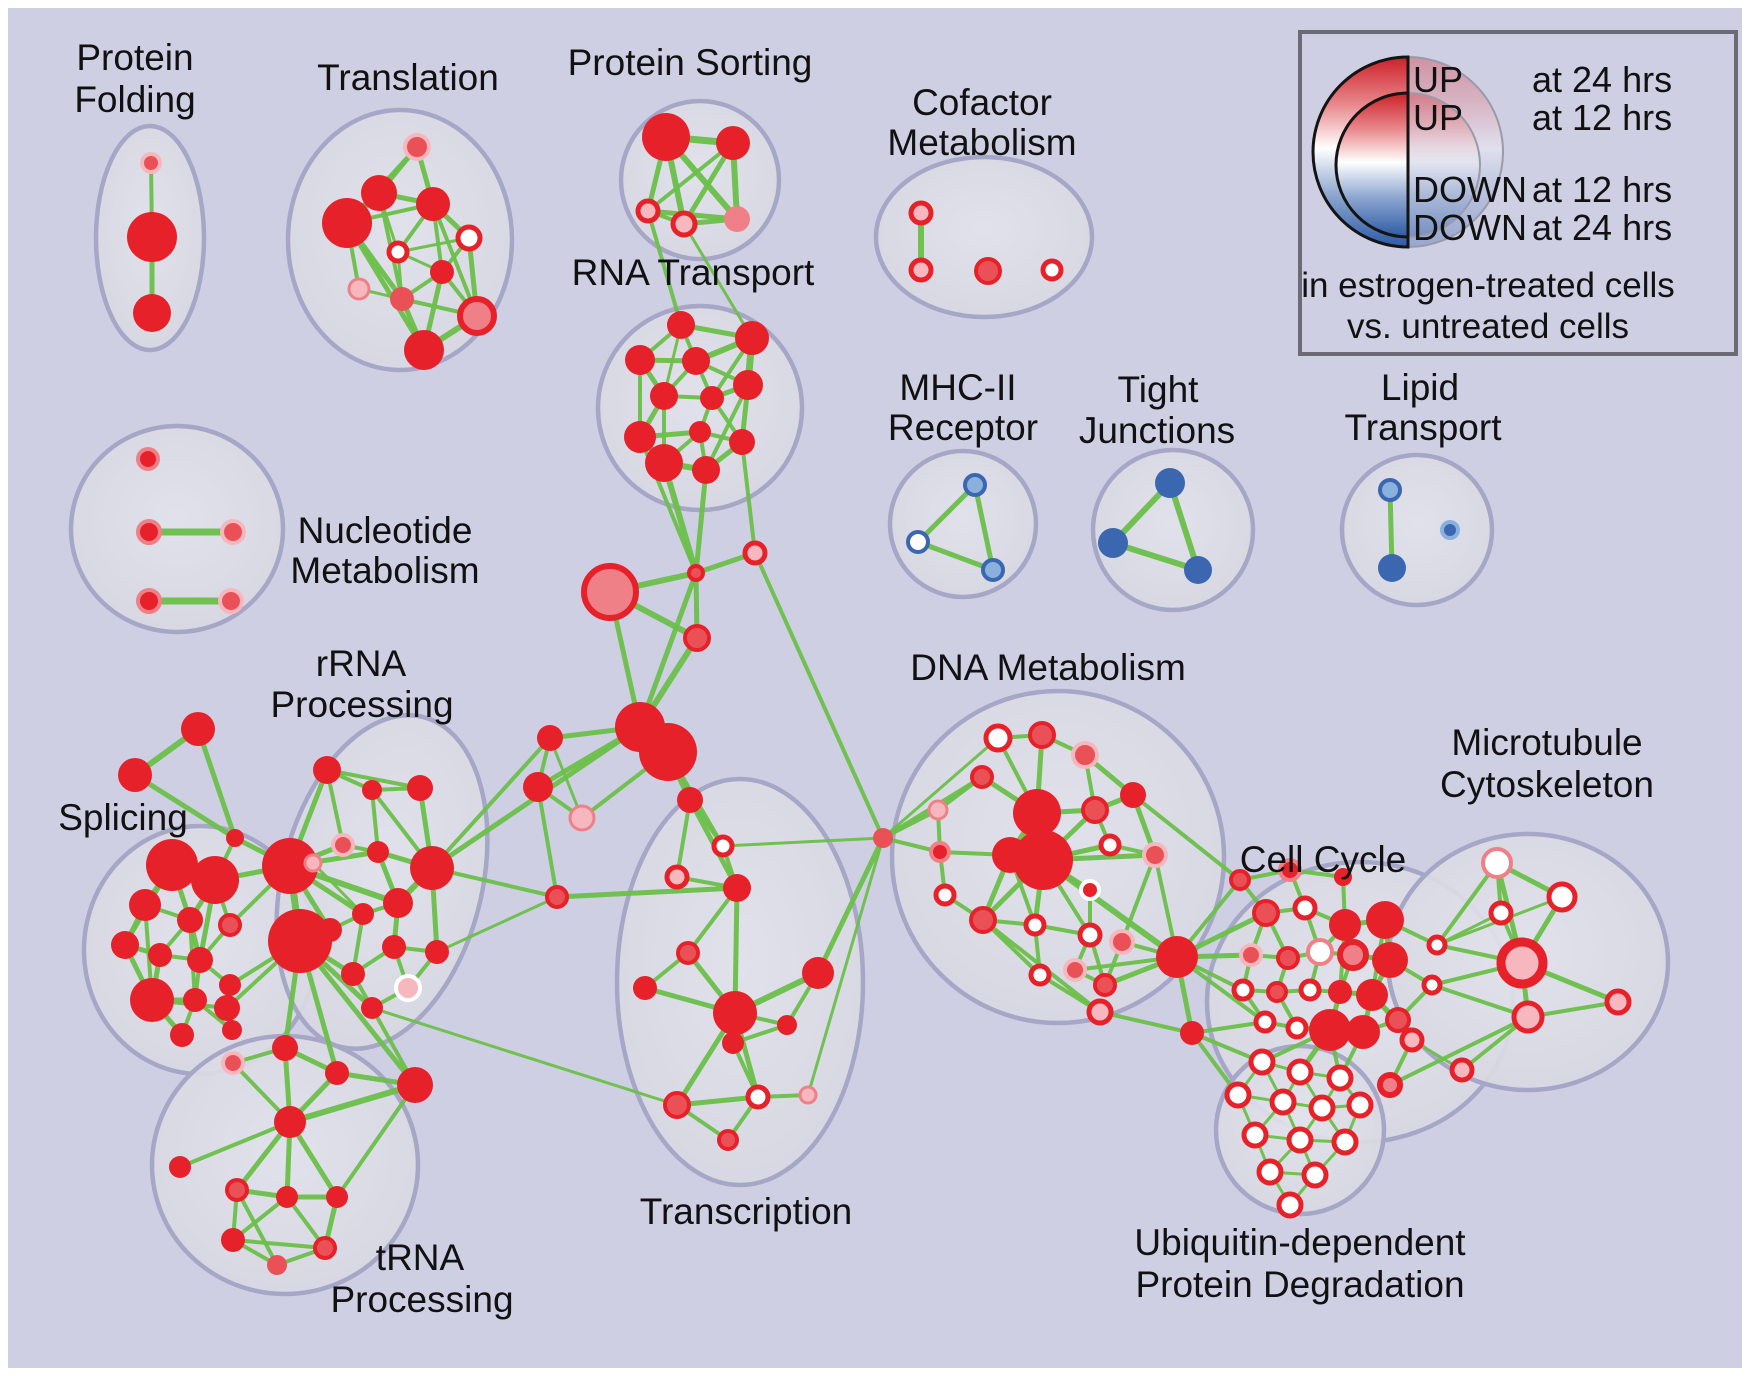  Describe the element at coordinates (690, 177) in the screenshot. I see `edge-ps1-ps2` at that location.